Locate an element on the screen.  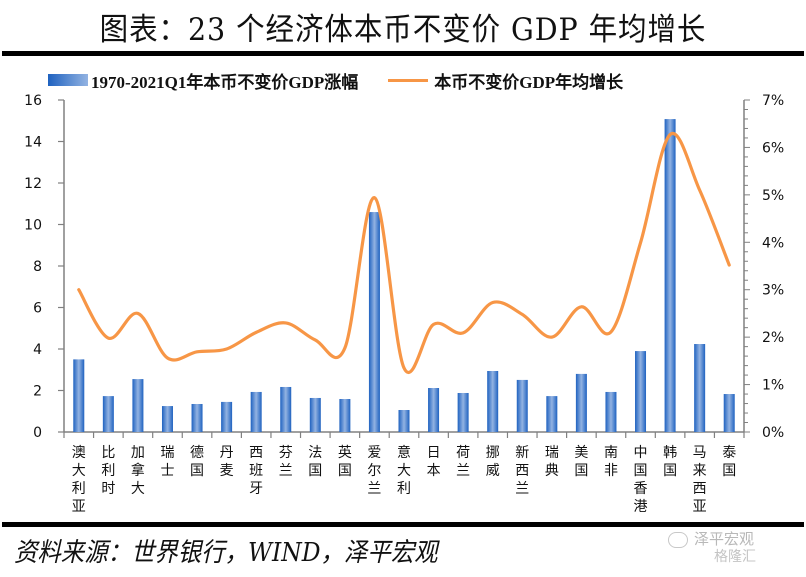
bar-荷兰 is located at coordinates (463, 412).